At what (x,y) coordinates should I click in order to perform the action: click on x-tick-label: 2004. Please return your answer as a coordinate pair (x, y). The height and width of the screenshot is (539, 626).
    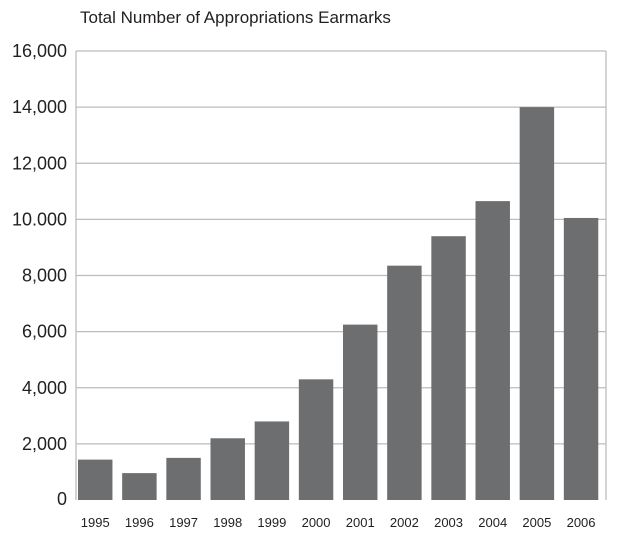
    Looking at the image, I should click on (492, 522).